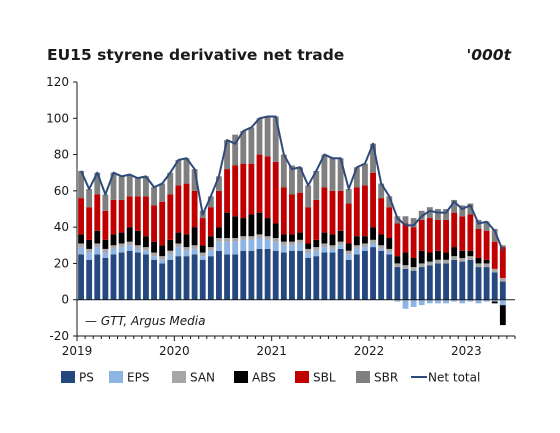 Image resolution: width=560 pixels, height=433 pixels. I want to click on legend-swatch-sbl, so click(302, 377).